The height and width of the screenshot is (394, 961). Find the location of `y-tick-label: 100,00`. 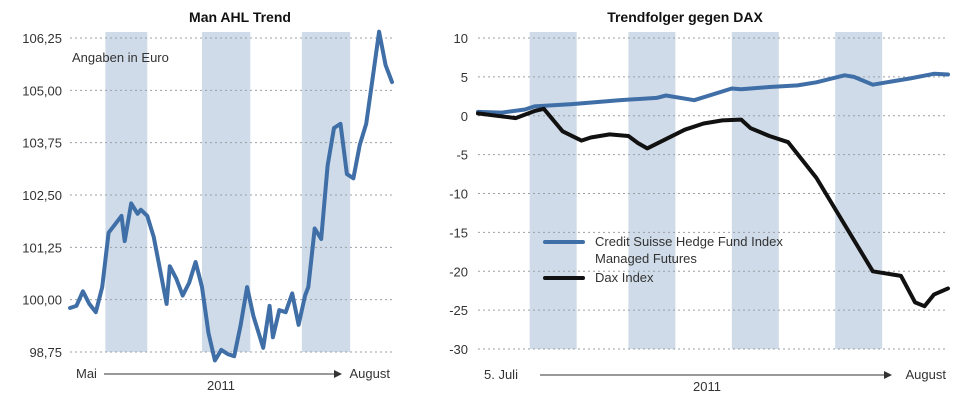

y-tick-label: 100,00 is located at coordinates (42, 300).